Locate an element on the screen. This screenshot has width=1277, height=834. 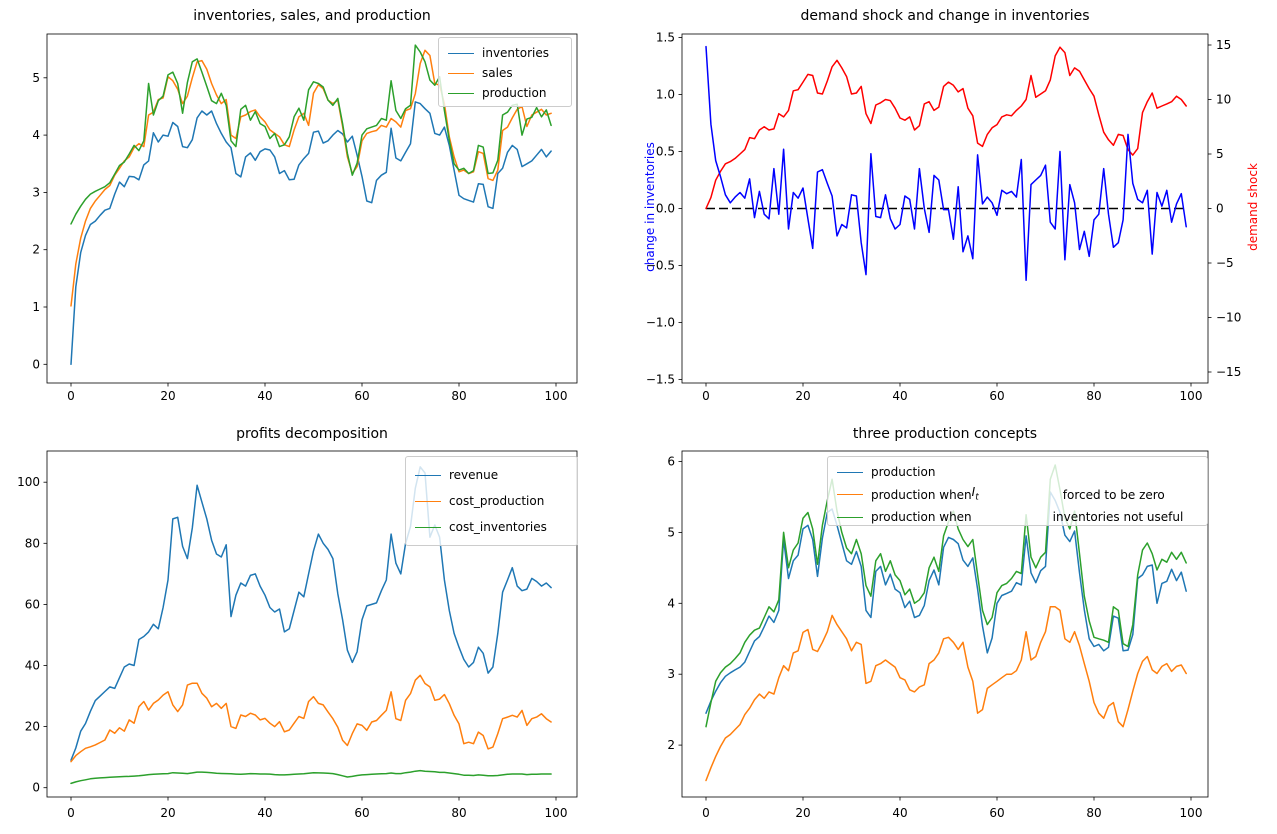
legend-item: production when inventories not useful is located at coordinates (1017, 517).